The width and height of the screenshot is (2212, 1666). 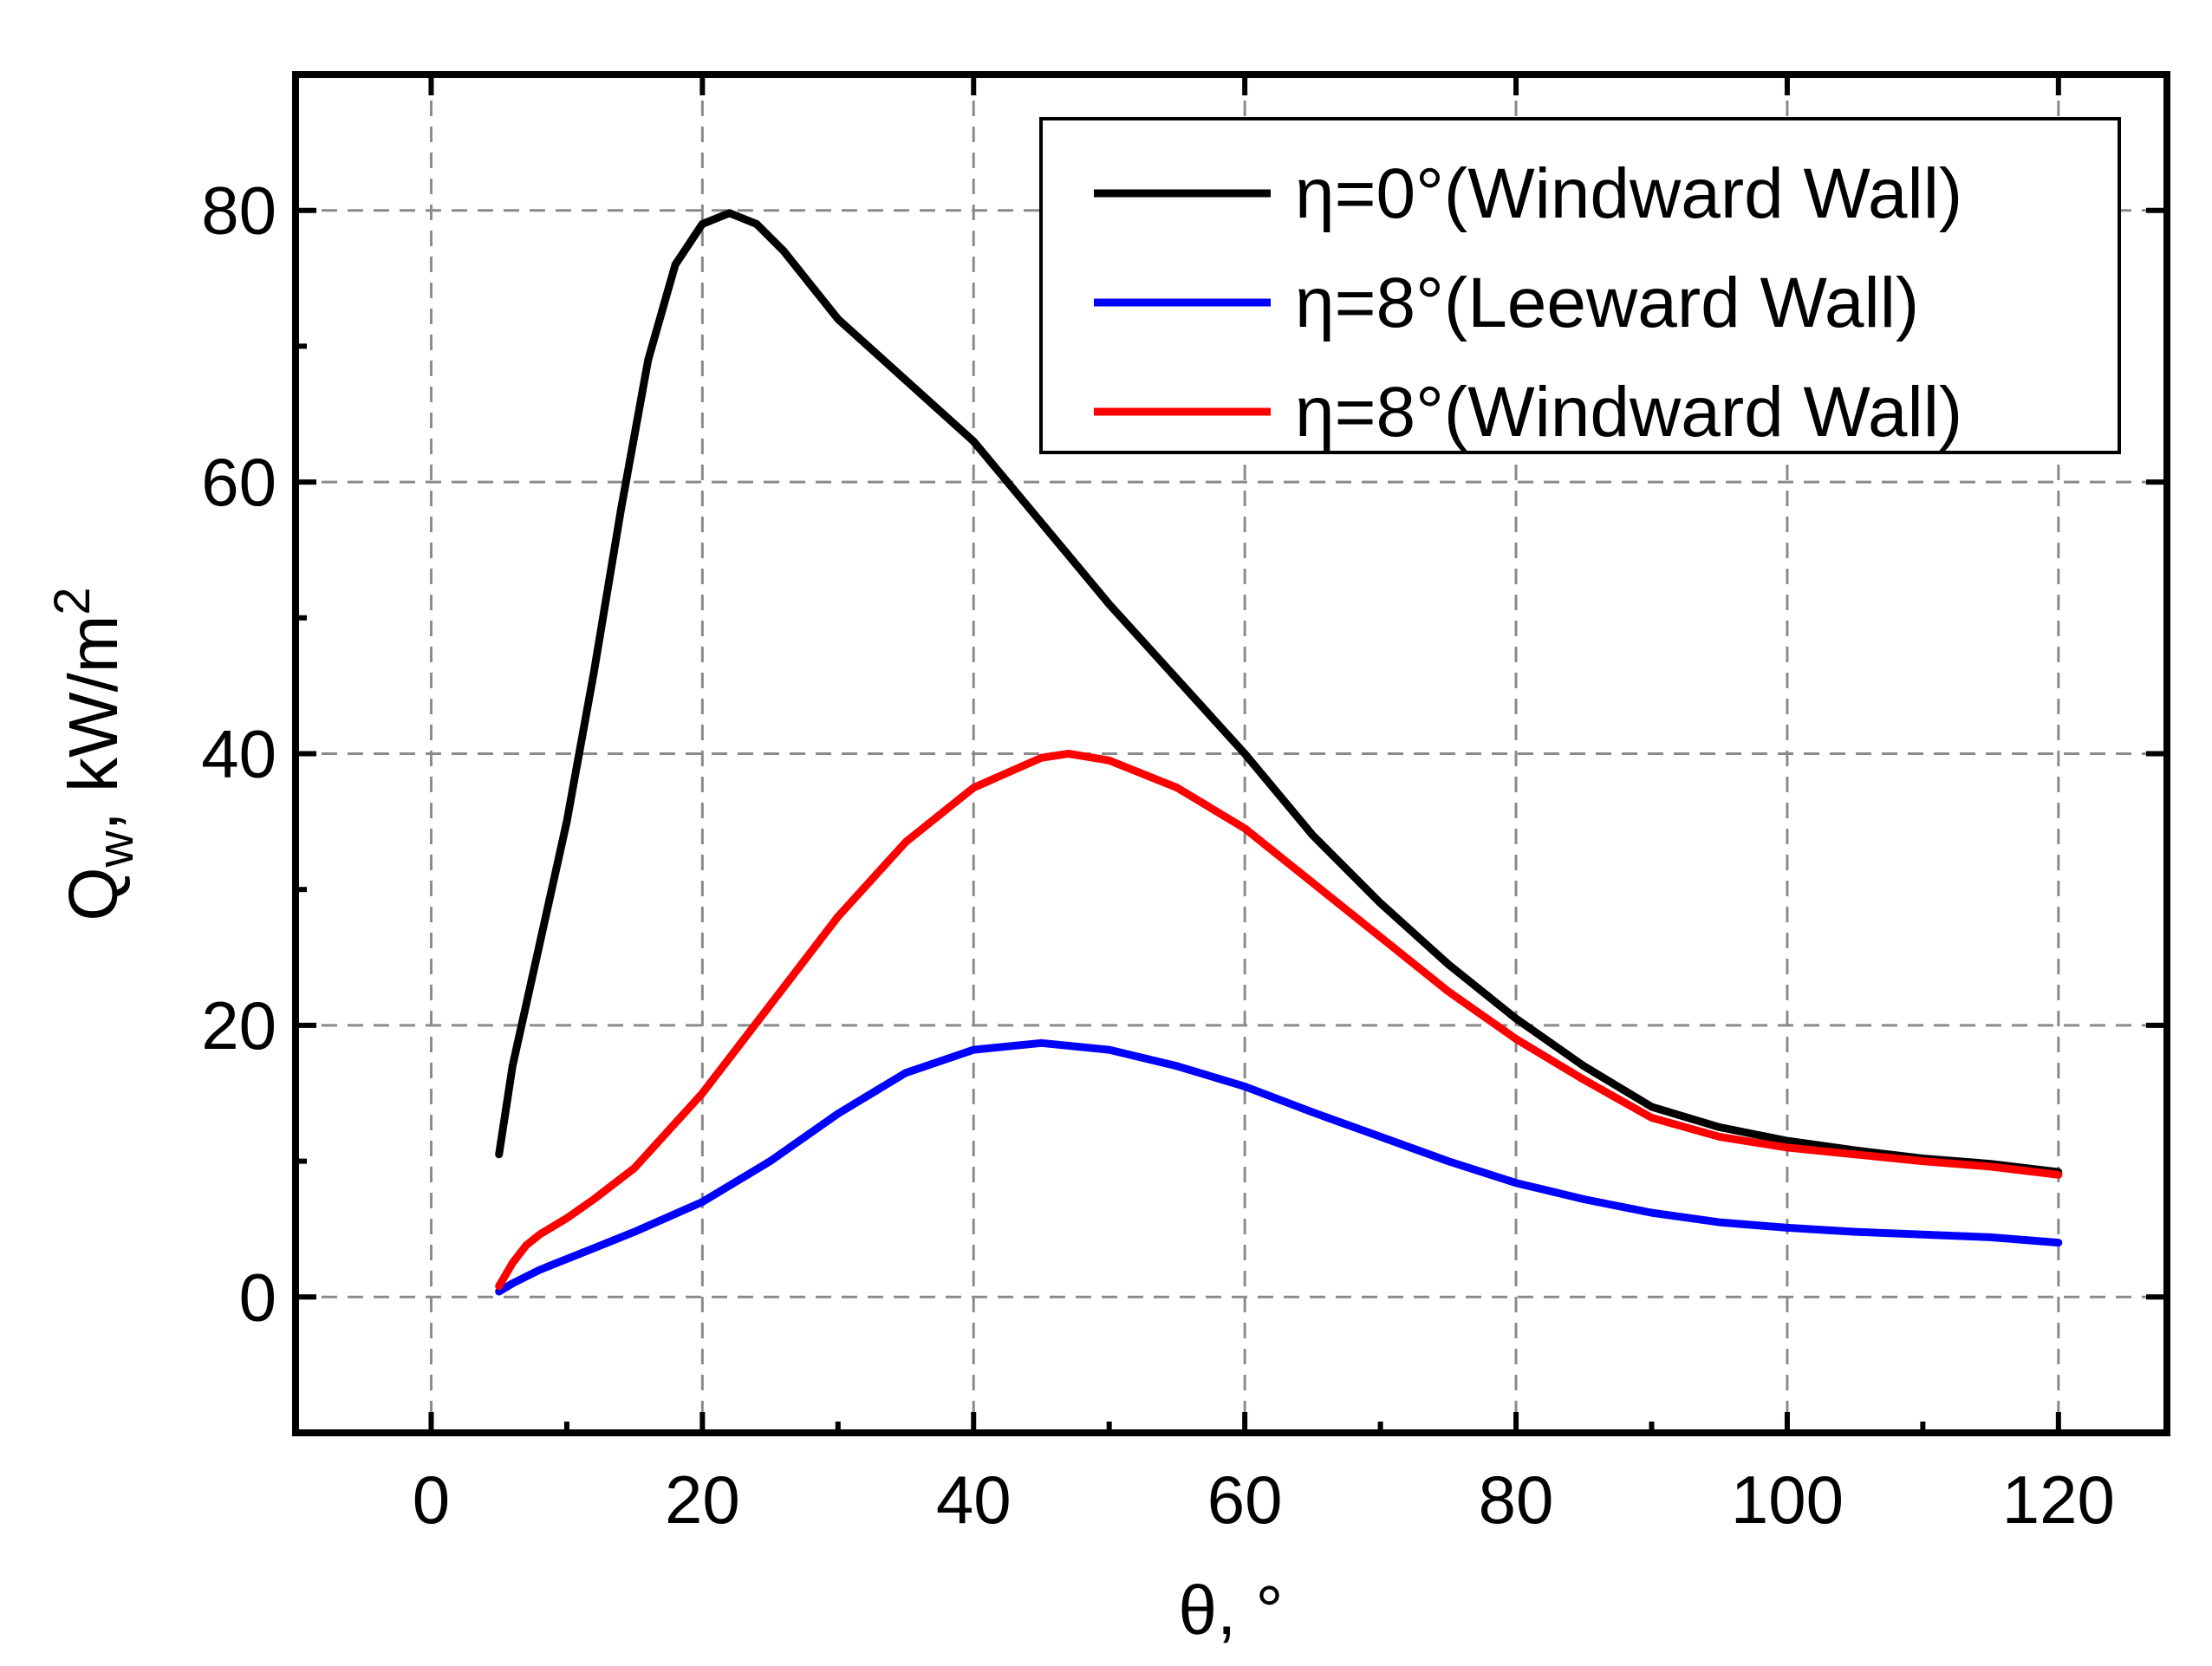 I want to click on legend-box, so click(x=1580, y=285).